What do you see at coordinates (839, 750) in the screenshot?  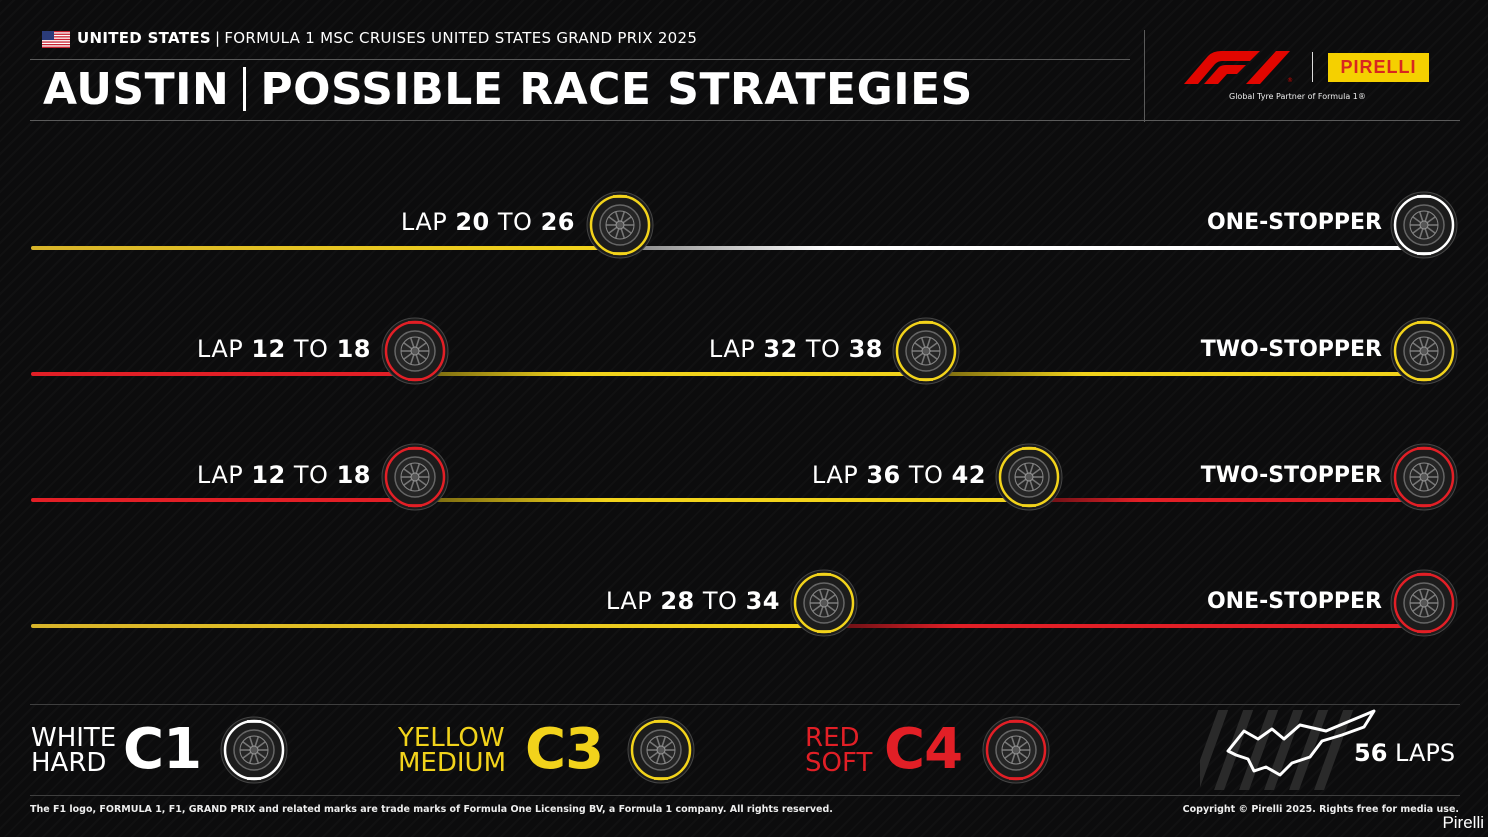 I see `legend-soft-name: RED SOFT` at bounding box center [839, 750].